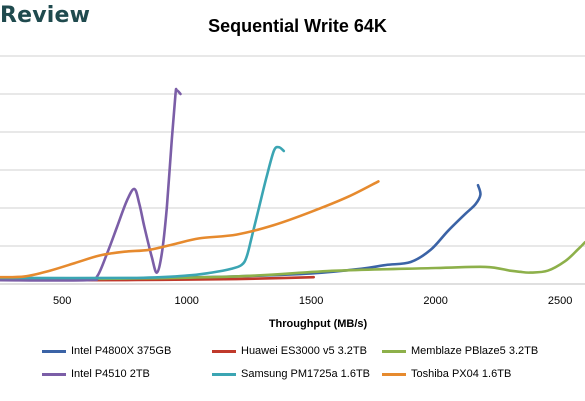 This screenshot has height=401, width=585. I want to click on legend-item: Intel P4800X 375GB, so click(127, 351).